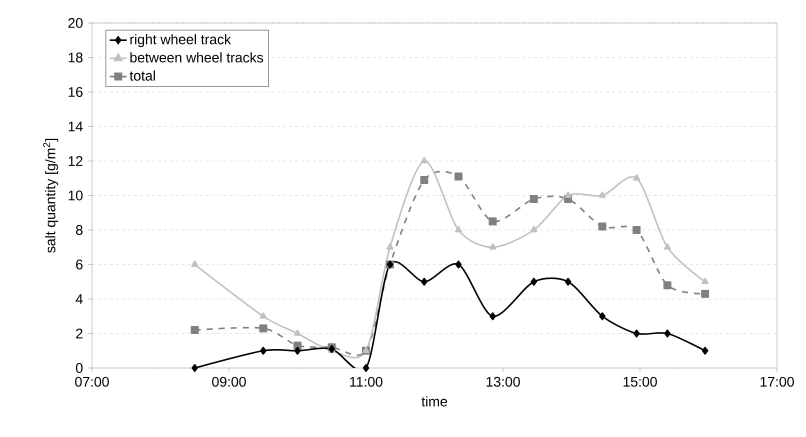 The width and height of the screenshot is (806, 437). I want to click on y-tick-label: 20, so click(75, 23).